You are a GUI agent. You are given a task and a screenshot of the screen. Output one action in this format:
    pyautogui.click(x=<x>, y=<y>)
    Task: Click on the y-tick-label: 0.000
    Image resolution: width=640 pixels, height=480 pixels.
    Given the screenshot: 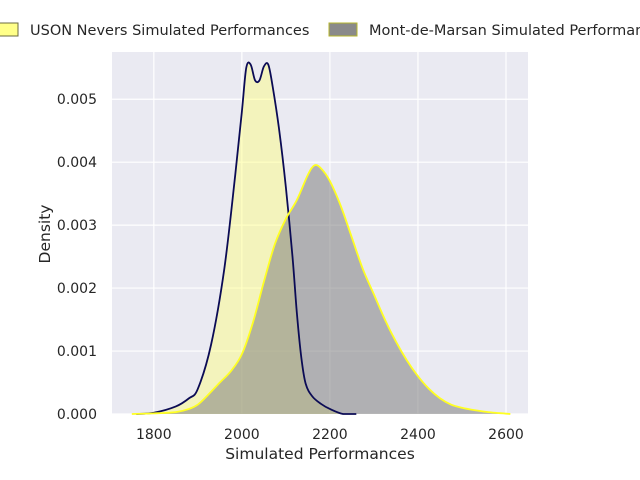 What is the action you would take?
    pyautogui.click(x=77, y=415)
    